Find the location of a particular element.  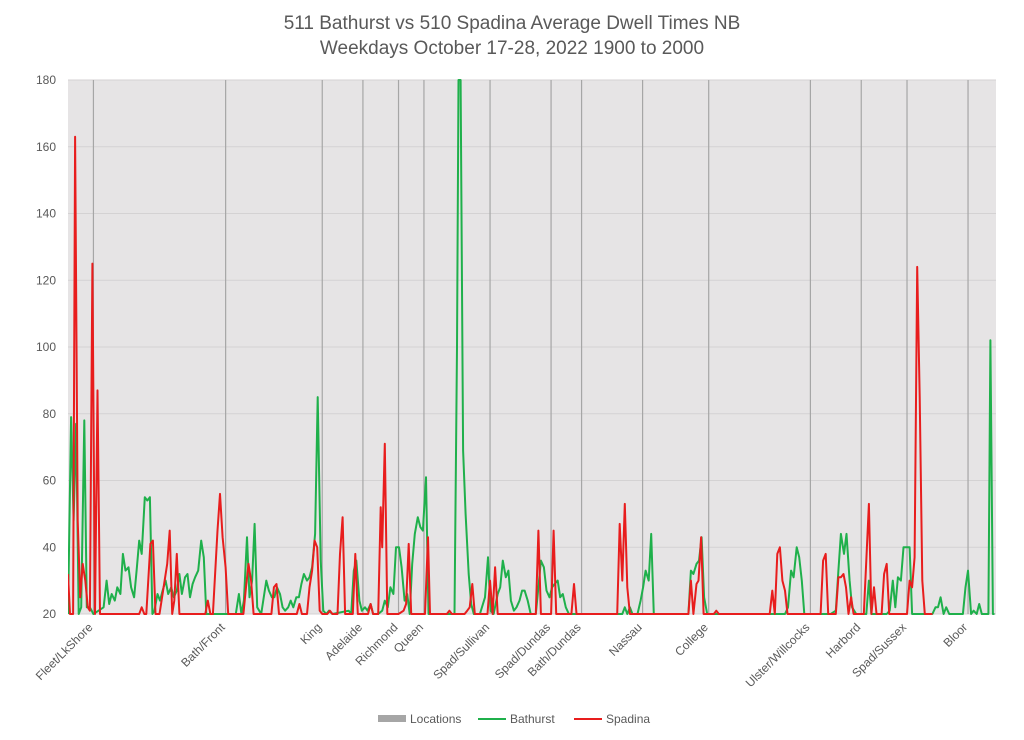

y-tick-label: 40 is located at coordinates (50, 547).